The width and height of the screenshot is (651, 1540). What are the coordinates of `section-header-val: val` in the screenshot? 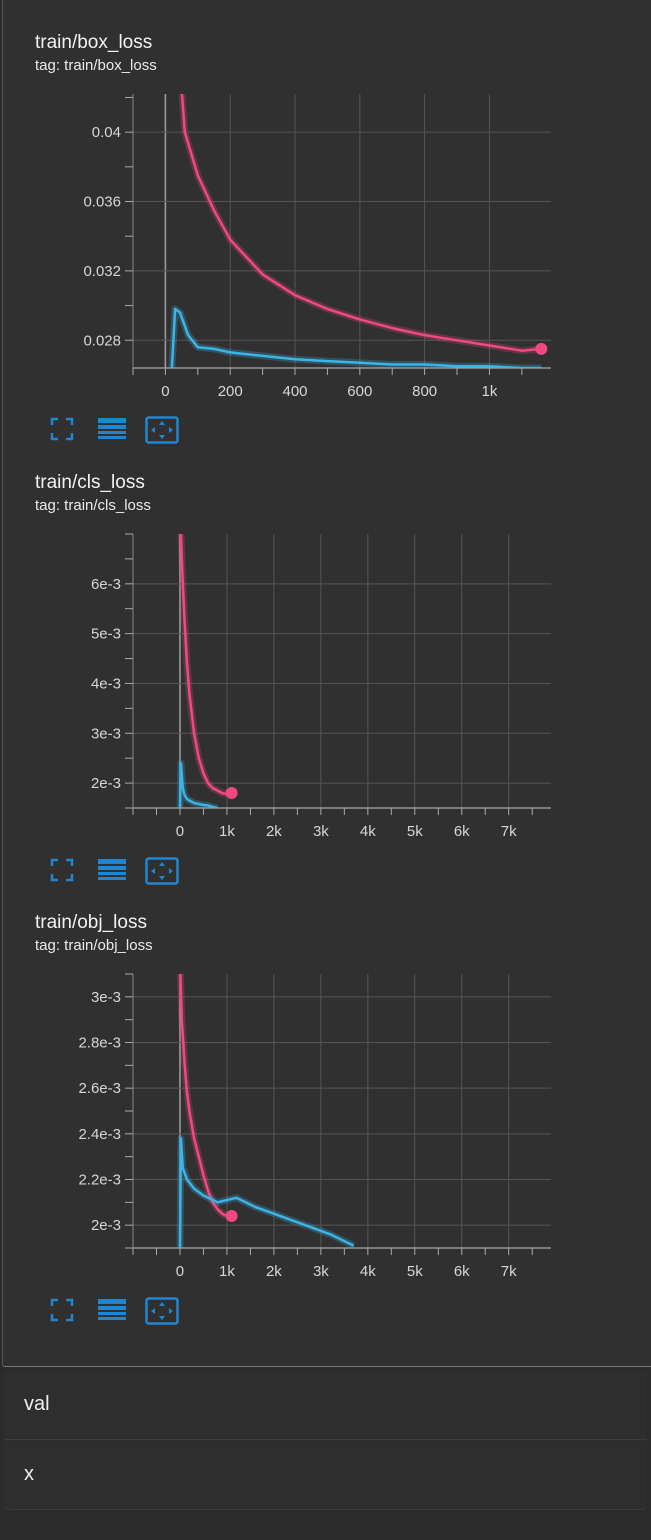 It's located at (325, 1405).